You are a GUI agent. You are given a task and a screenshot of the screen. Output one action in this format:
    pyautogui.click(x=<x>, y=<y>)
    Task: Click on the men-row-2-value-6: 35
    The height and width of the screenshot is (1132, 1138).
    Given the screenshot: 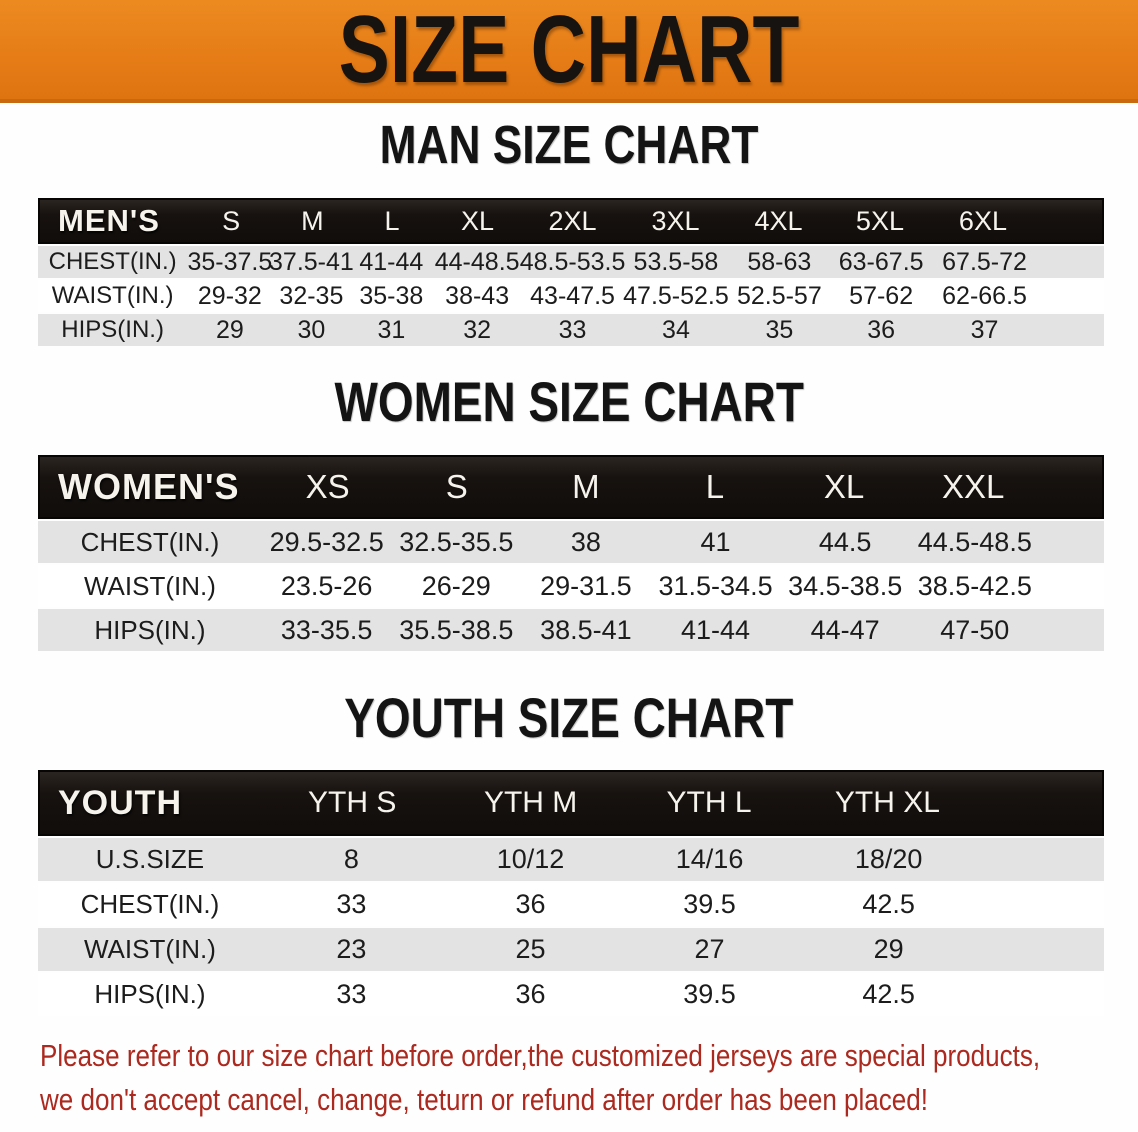 What is the action you would take?
    pyautogui.click(x=779, y=329)
    